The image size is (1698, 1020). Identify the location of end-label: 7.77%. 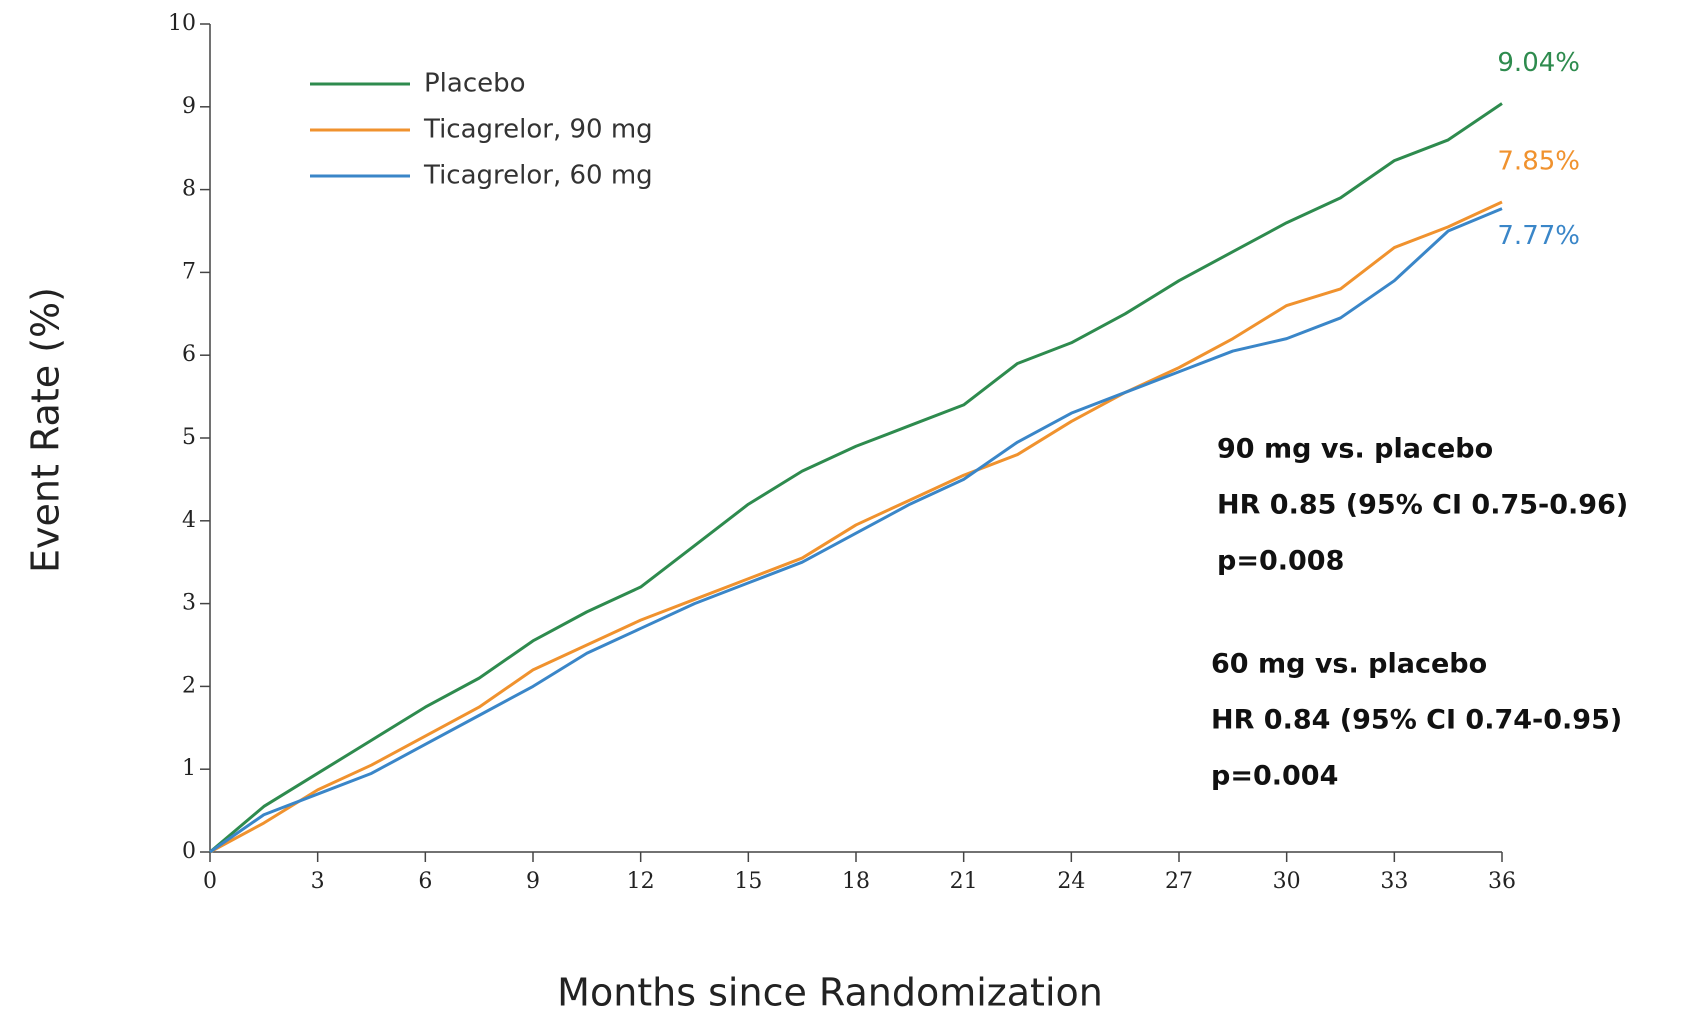
(1538, 236).